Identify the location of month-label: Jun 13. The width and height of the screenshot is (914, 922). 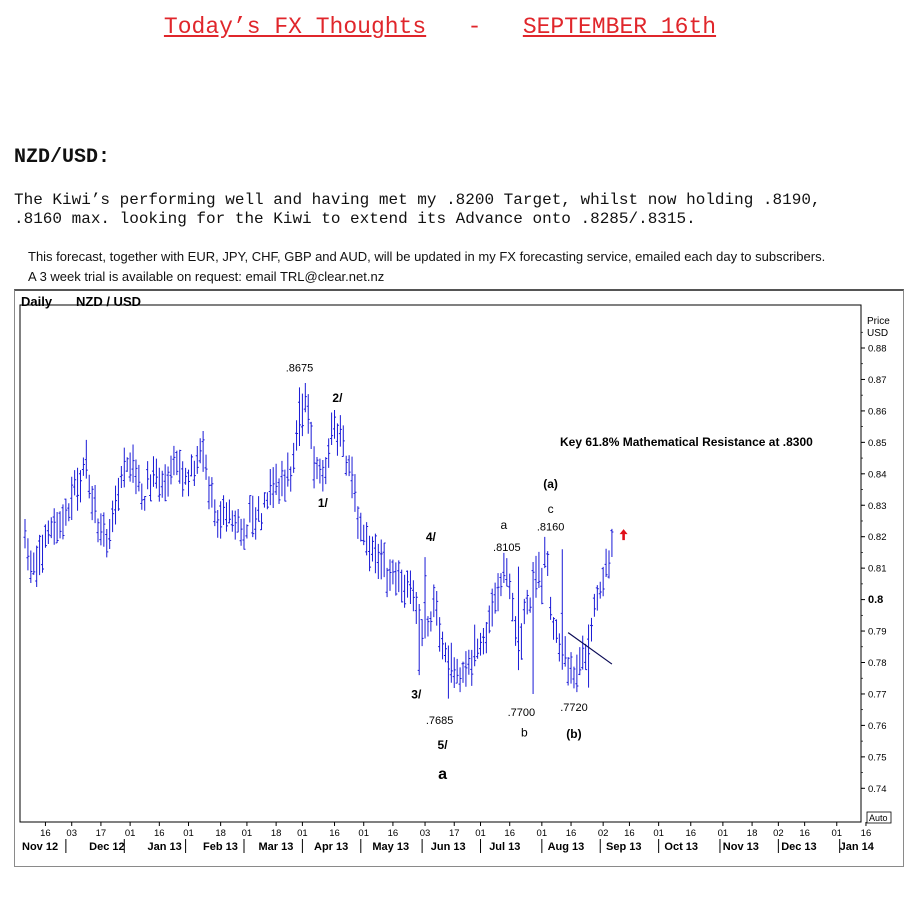
(448, 847).